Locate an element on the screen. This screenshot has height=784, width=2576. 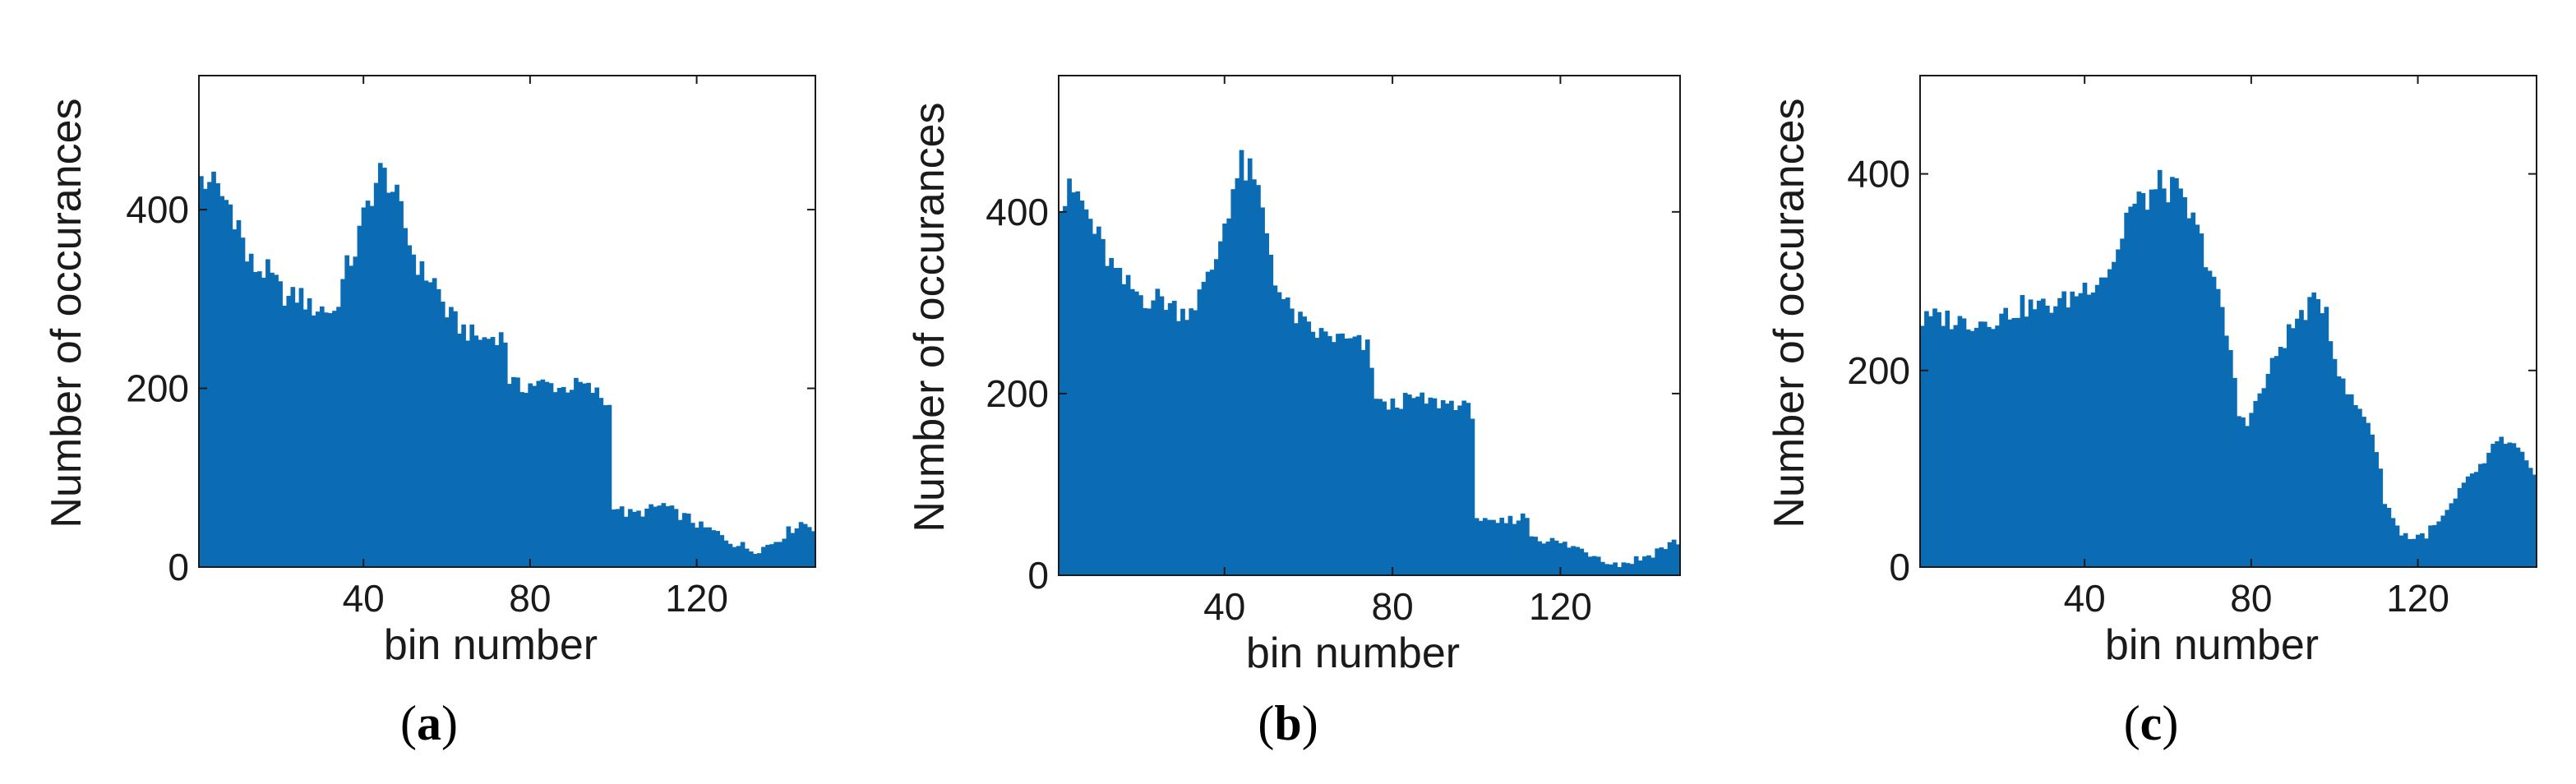
panel-label: (a) is located at coordinates (429, 723).